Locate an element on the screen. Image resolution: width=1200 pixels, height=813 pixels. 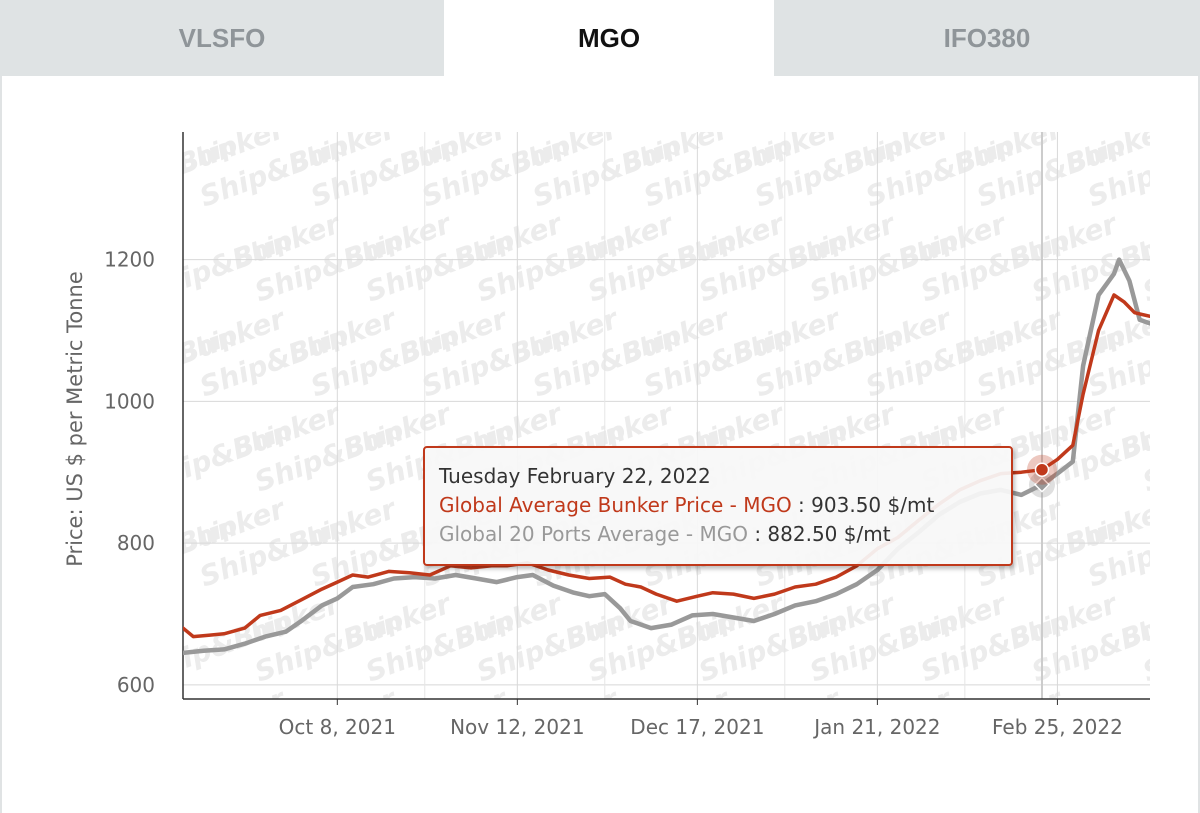
x-tick-label: Oct 8, 2021 is located at coordinates (337, 727).